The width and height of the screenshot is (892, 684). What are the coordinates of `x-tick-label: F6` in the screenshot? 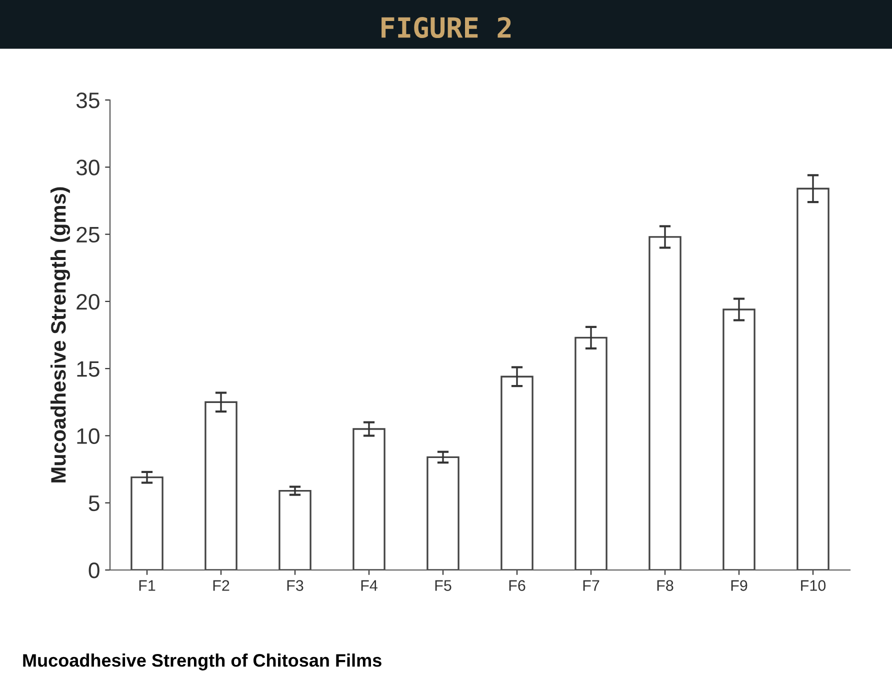 It's located at (517, 585).